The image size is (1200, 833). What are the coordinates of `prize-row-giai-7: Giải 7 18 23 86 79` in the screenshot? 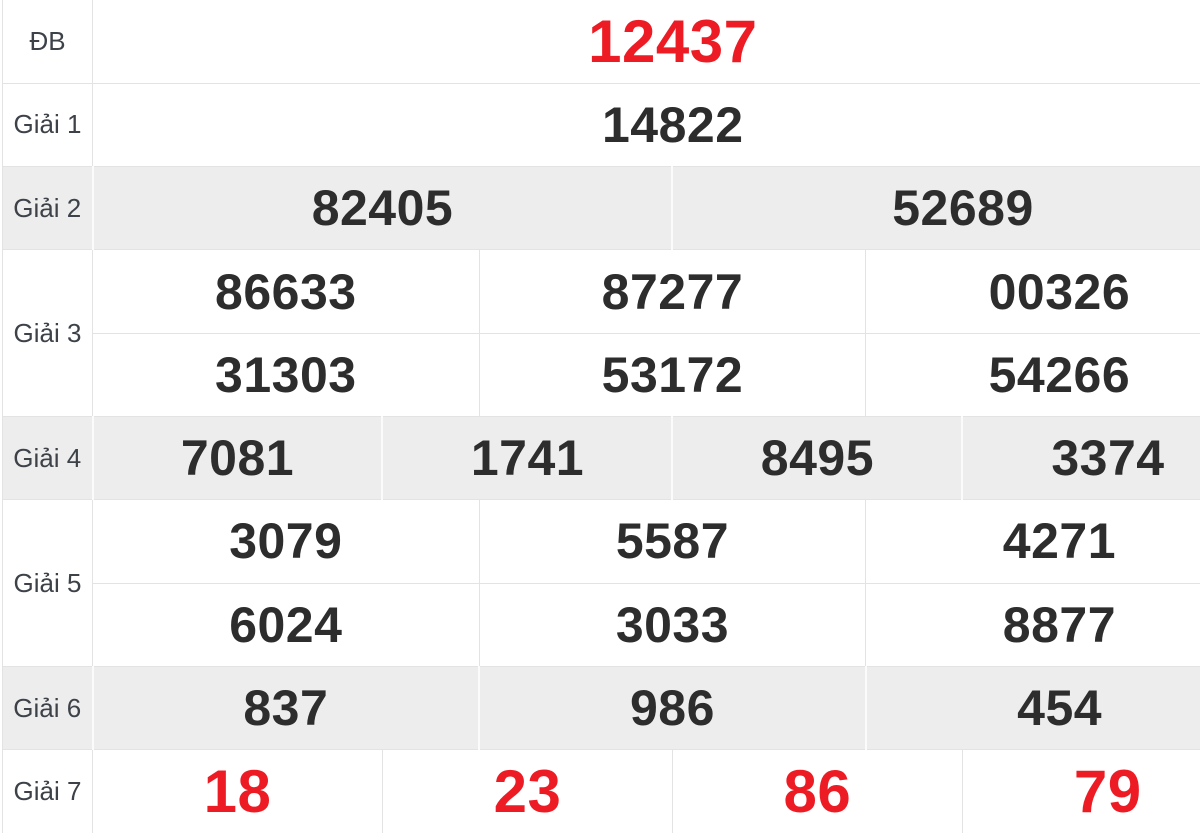 It's located at (601, 791).